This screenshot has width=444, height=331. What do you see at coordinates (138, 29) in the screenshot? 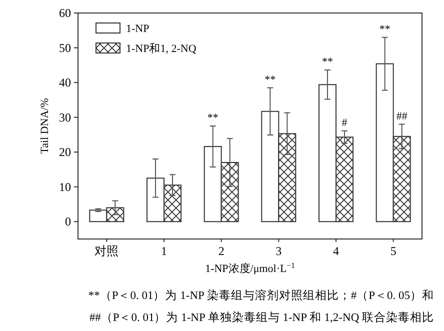
I see `legend-label: 1-NP` at bounding box center [138, 29].